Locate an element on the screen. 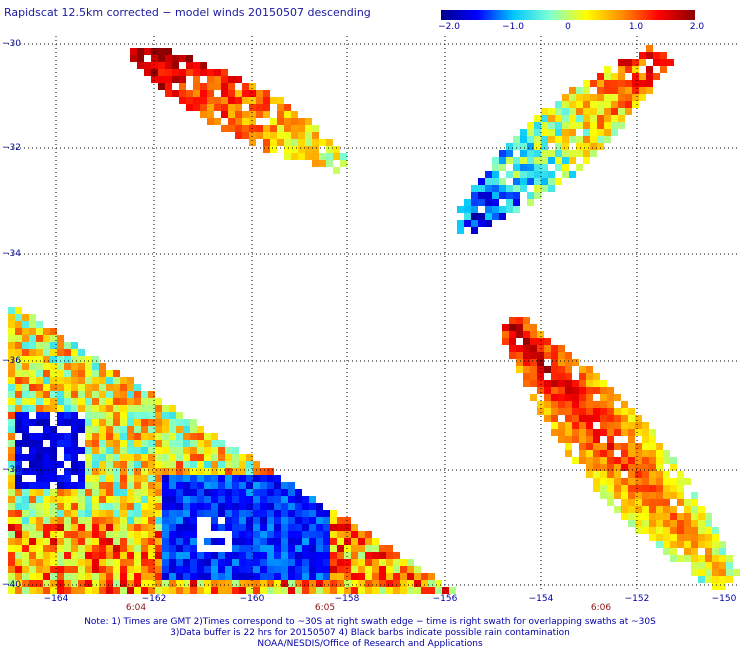 This screenshot has height=650, width=740. lat-label-34: −34 is located at coordinates (11, 254).